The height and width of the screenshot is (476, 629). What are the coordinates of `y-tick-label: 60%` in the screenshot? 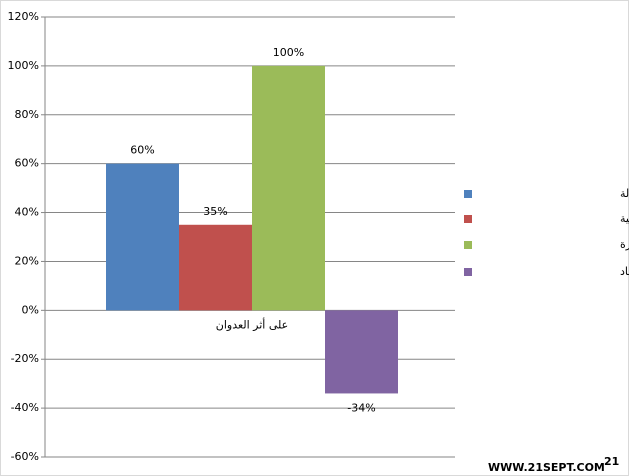 It's located at (27, 163).